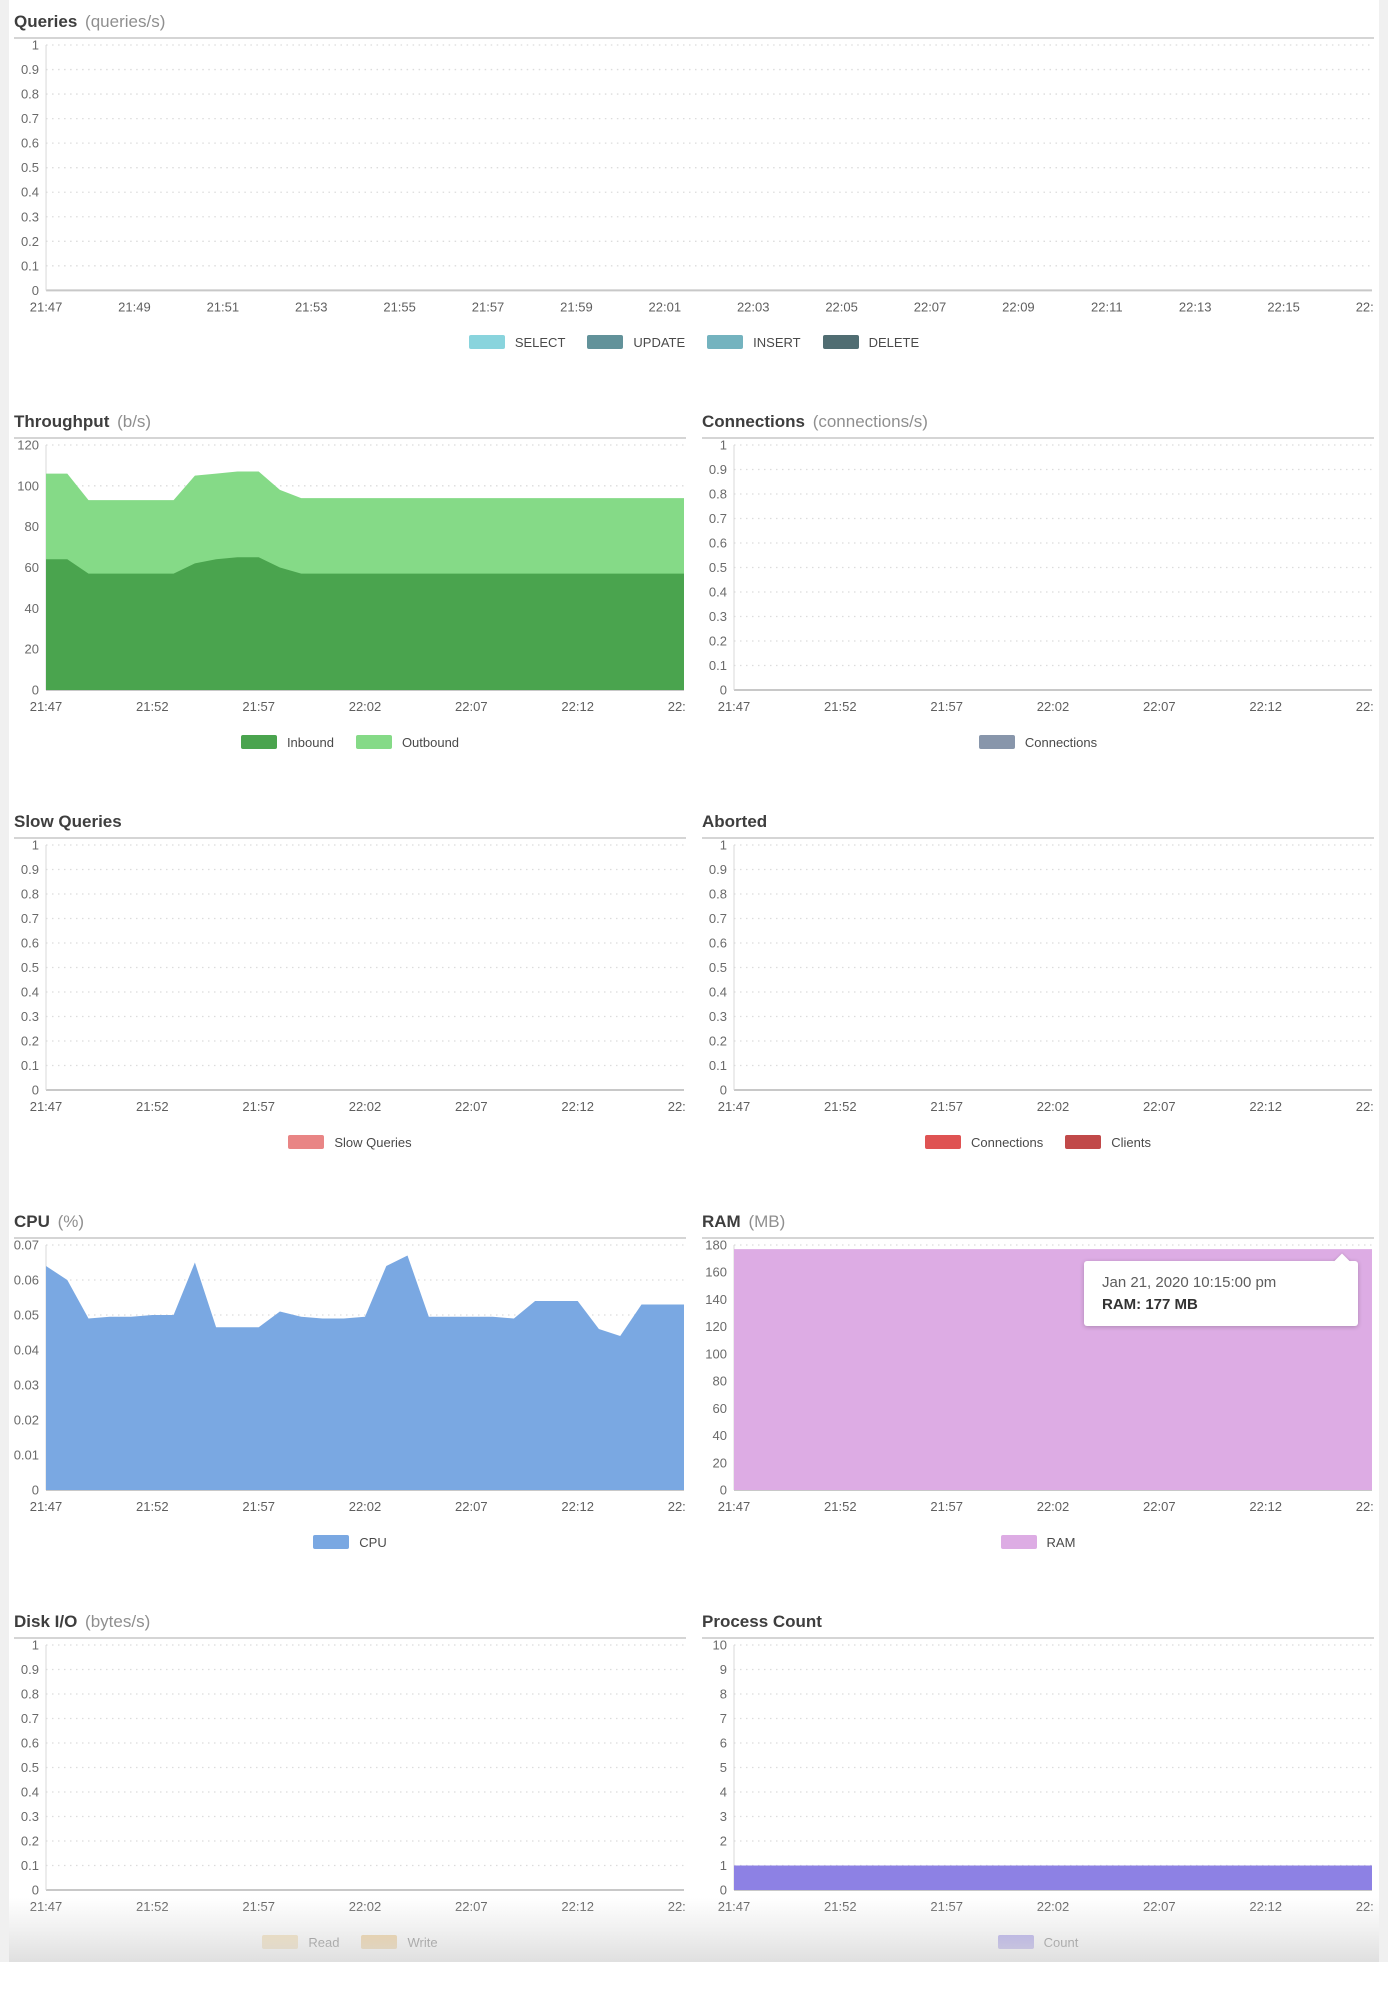 Image resolution: width=1388 pixels, height=2012 pixels. What do you see at coordinates (754, 342) in the screenshot?
I see `legend-item-insert: INSERT` at bounding box center [754, 342].